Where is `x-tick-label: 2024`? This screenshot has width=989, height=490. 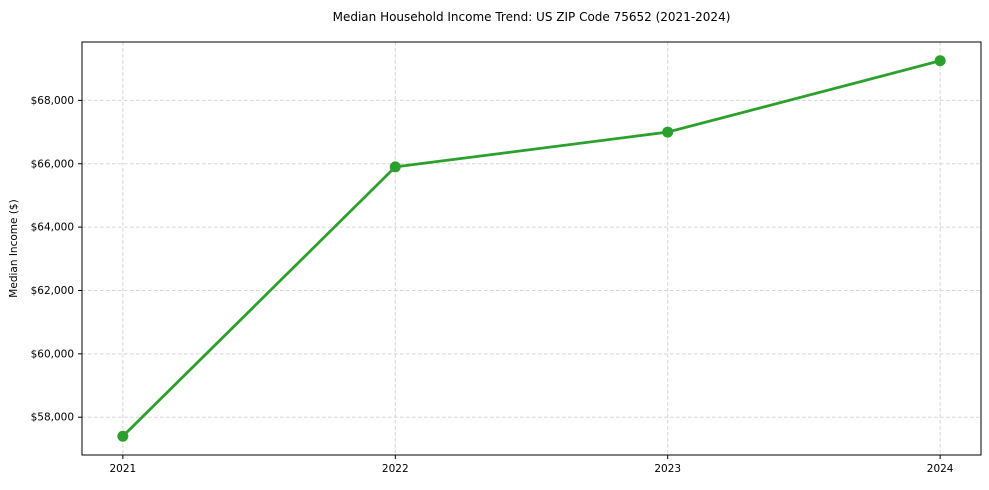 x-tick-label: 2024 is located at coordinates (940, 469).